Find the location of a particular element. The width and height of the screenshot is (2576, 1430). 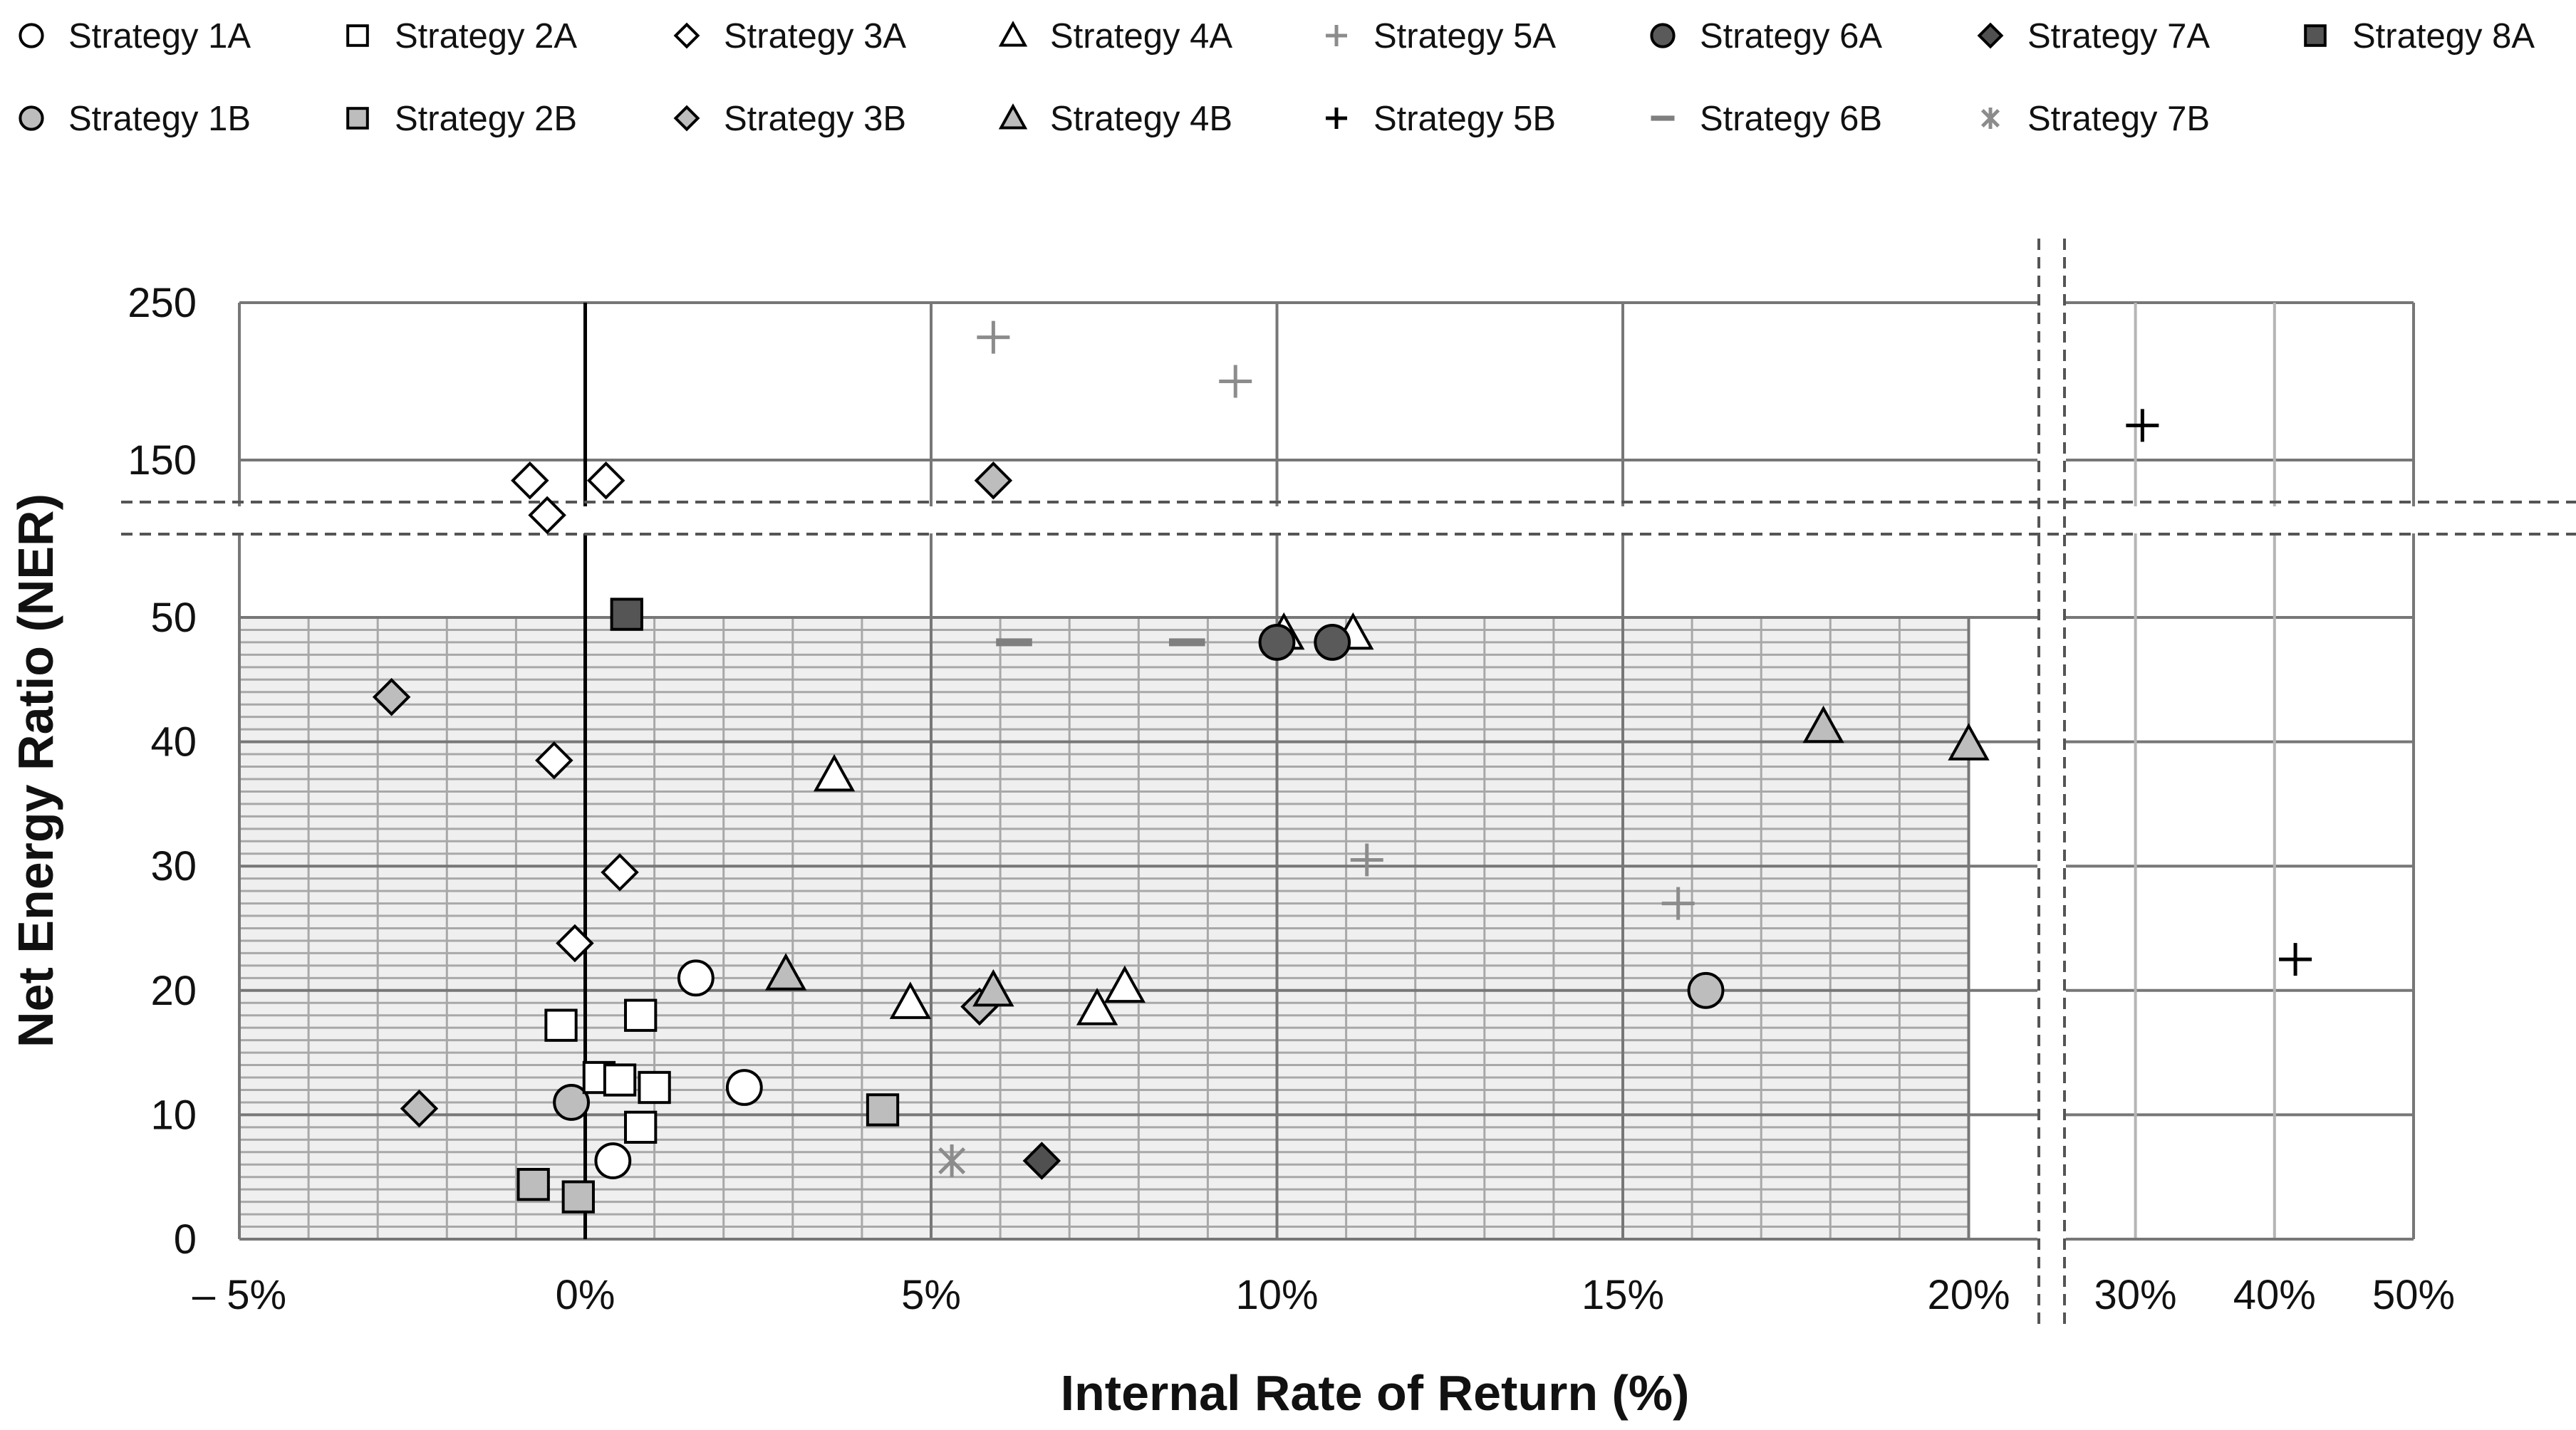

legend-item-strategy-5b: Strategy 5B is located at coordinates (1441, 119).